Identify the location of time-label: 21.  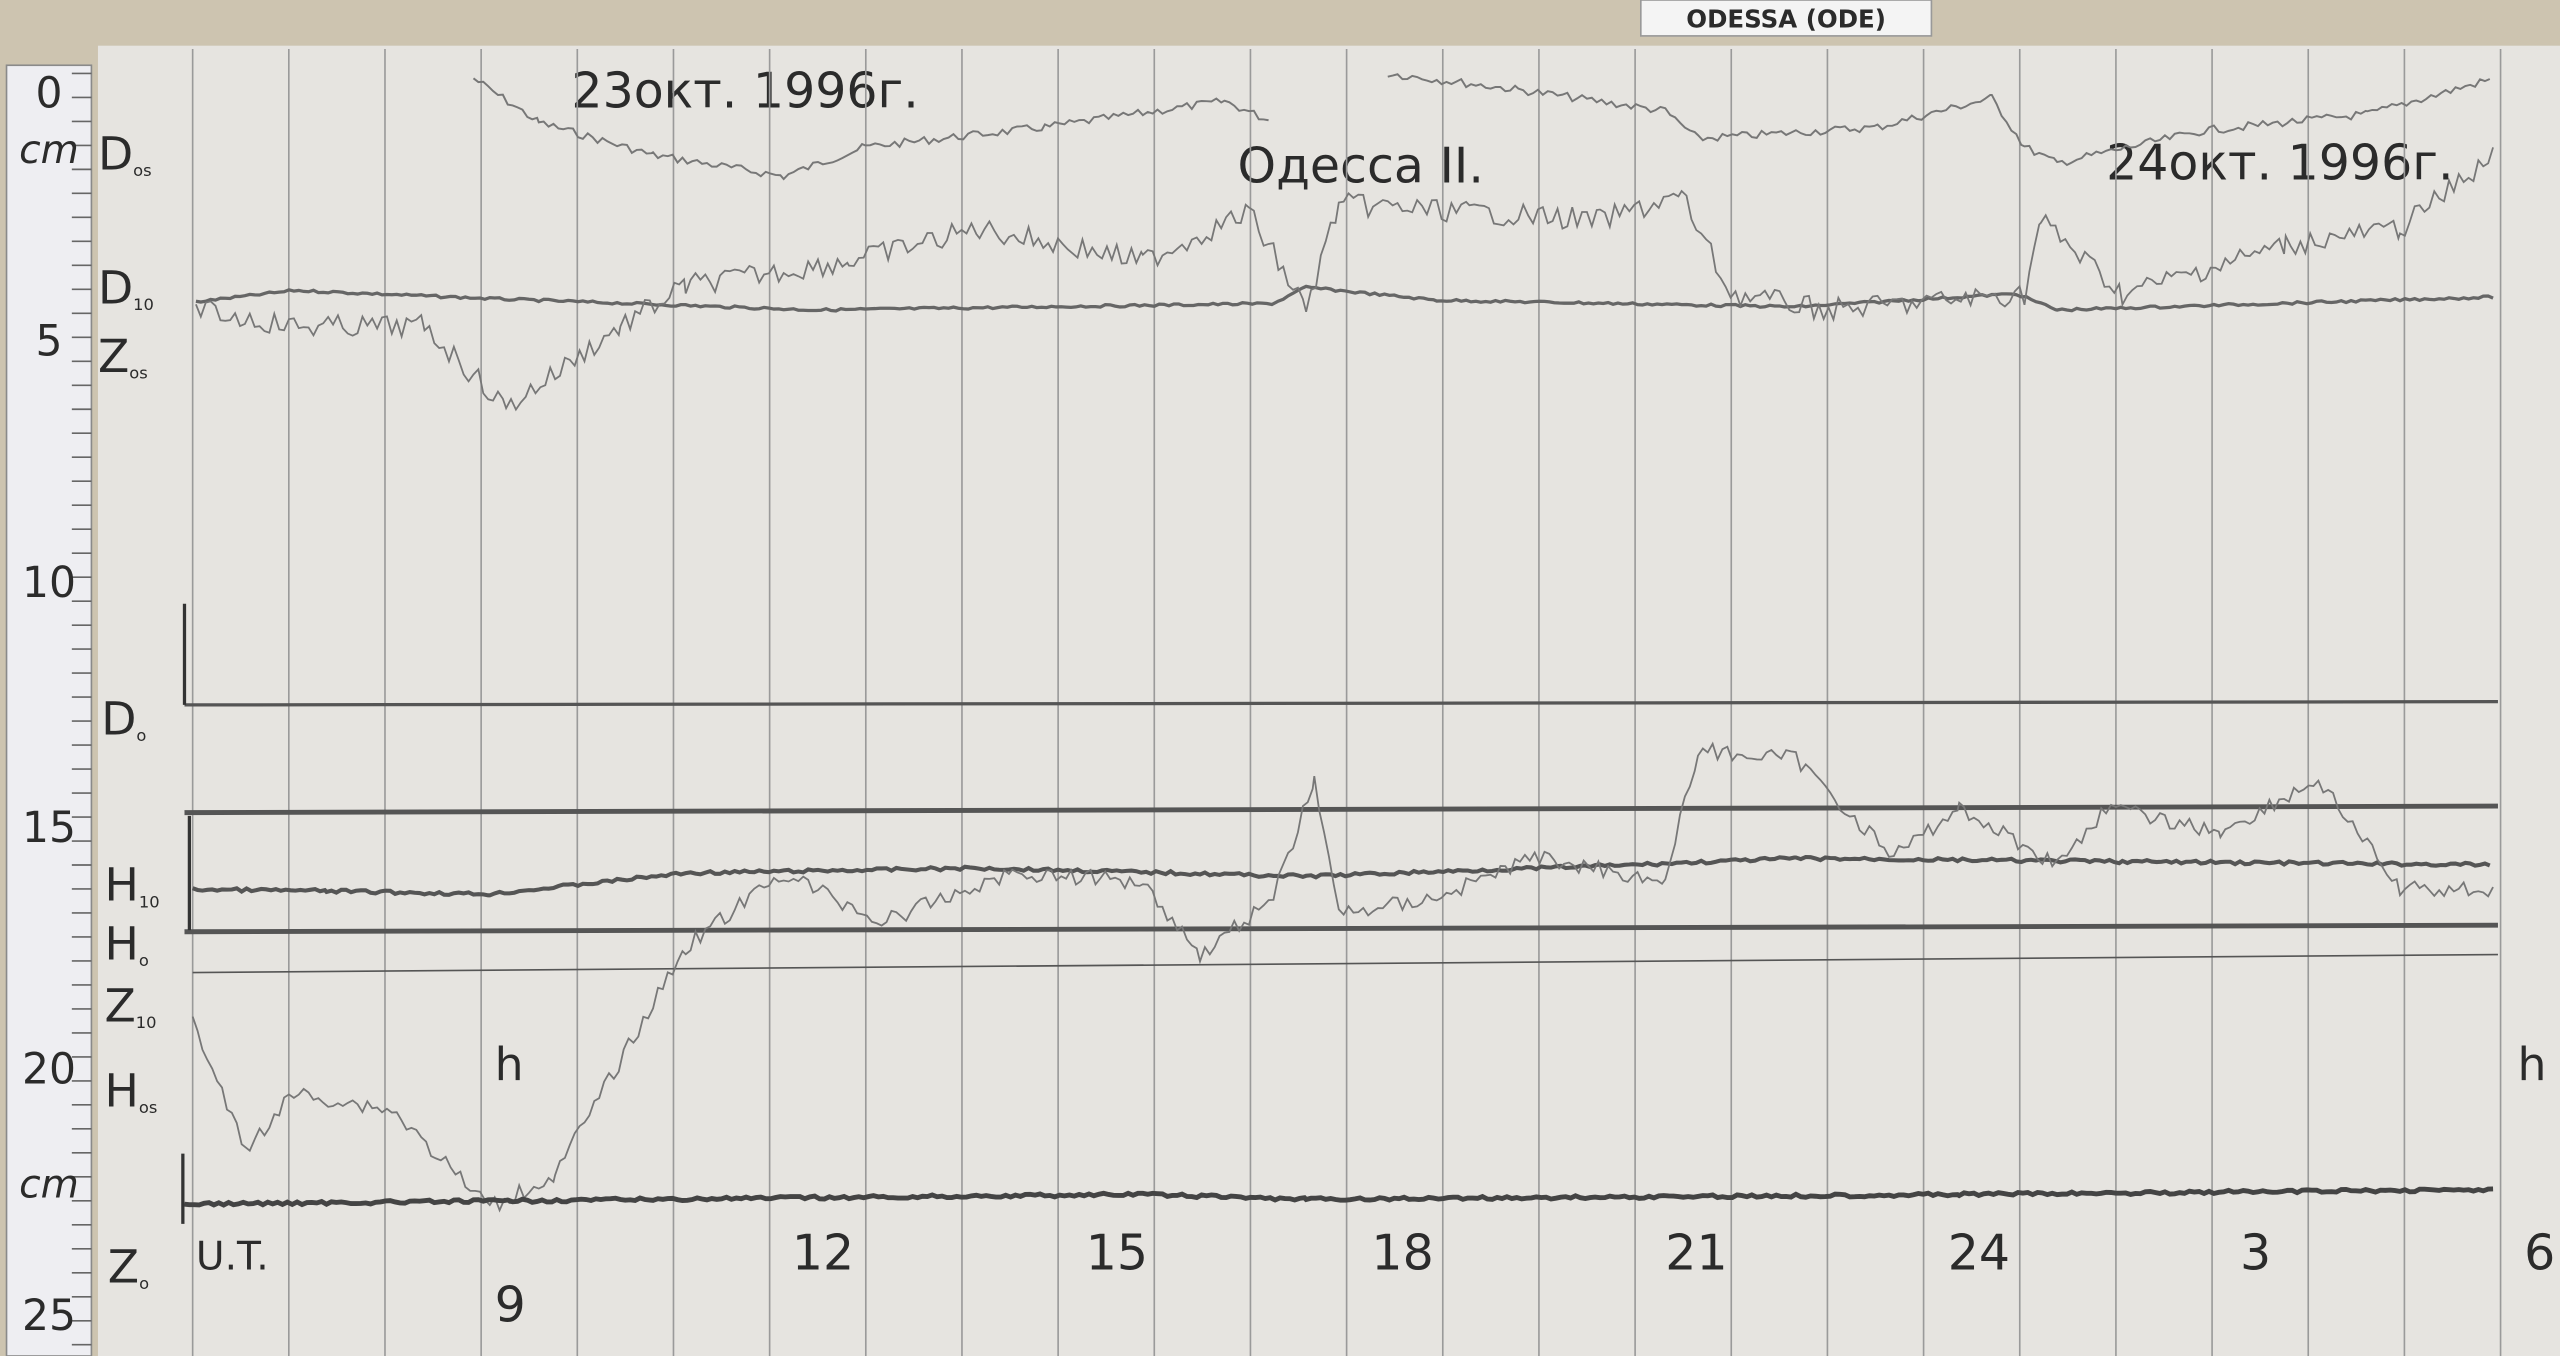
(1696, 1253).